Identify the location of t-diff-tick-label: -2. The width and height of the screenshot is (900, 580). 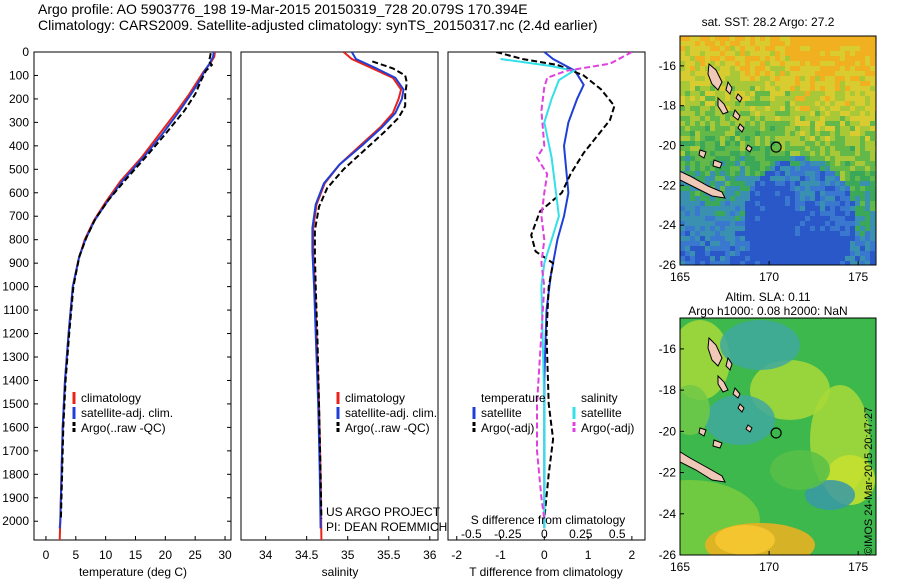
(456, 555).